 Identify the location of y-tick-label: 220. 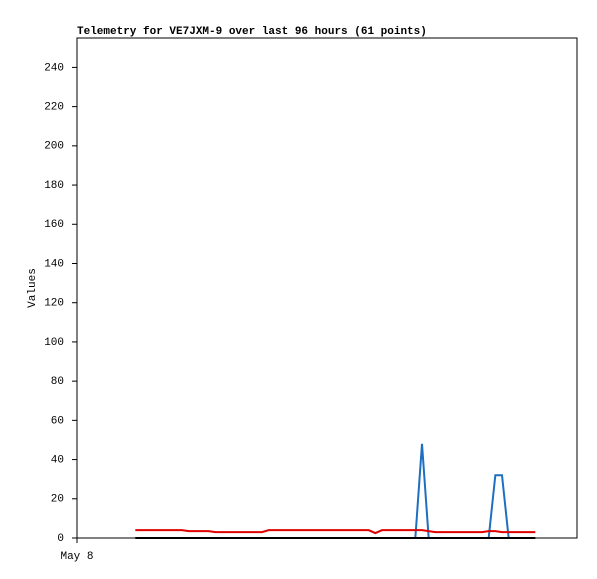
(54, 108).